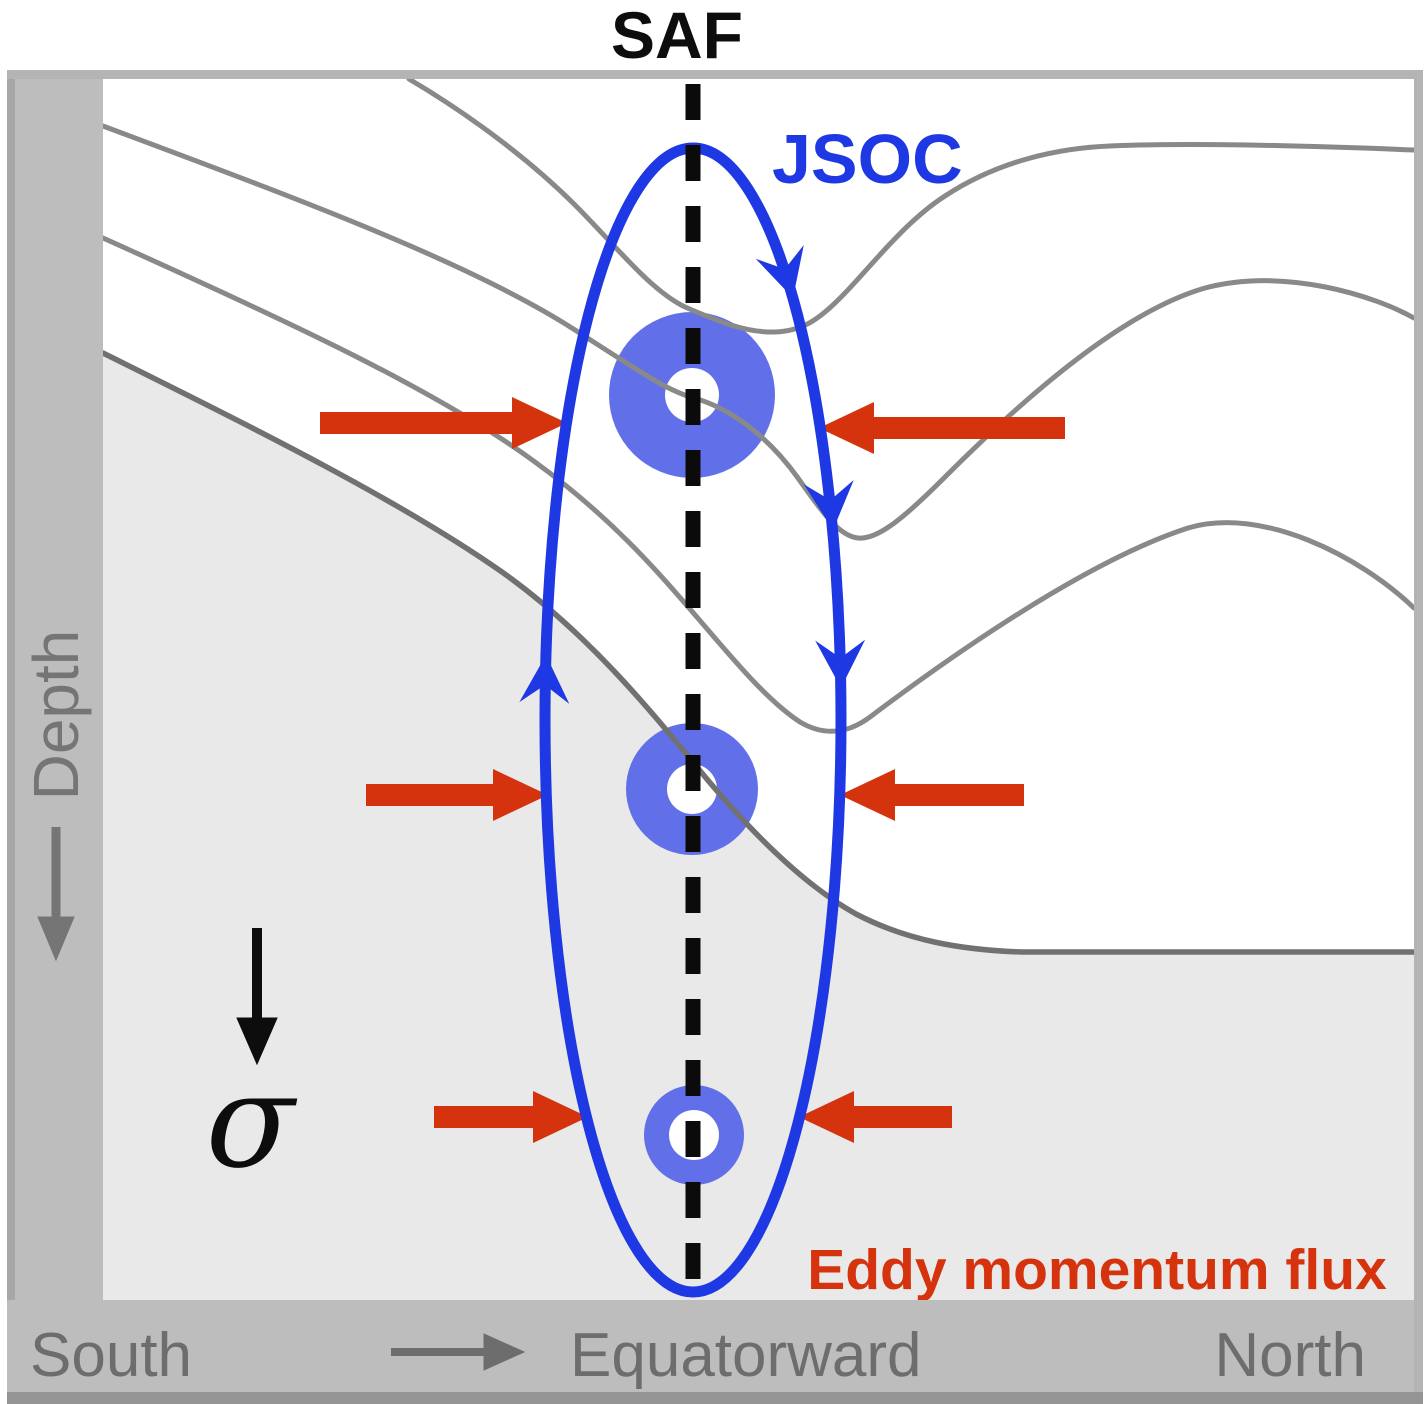 The image size is (1424, 1404). Describe the element at coordinates (257, 1041) in the screenshot. I see `sigma-down-arrow-head` at that location.